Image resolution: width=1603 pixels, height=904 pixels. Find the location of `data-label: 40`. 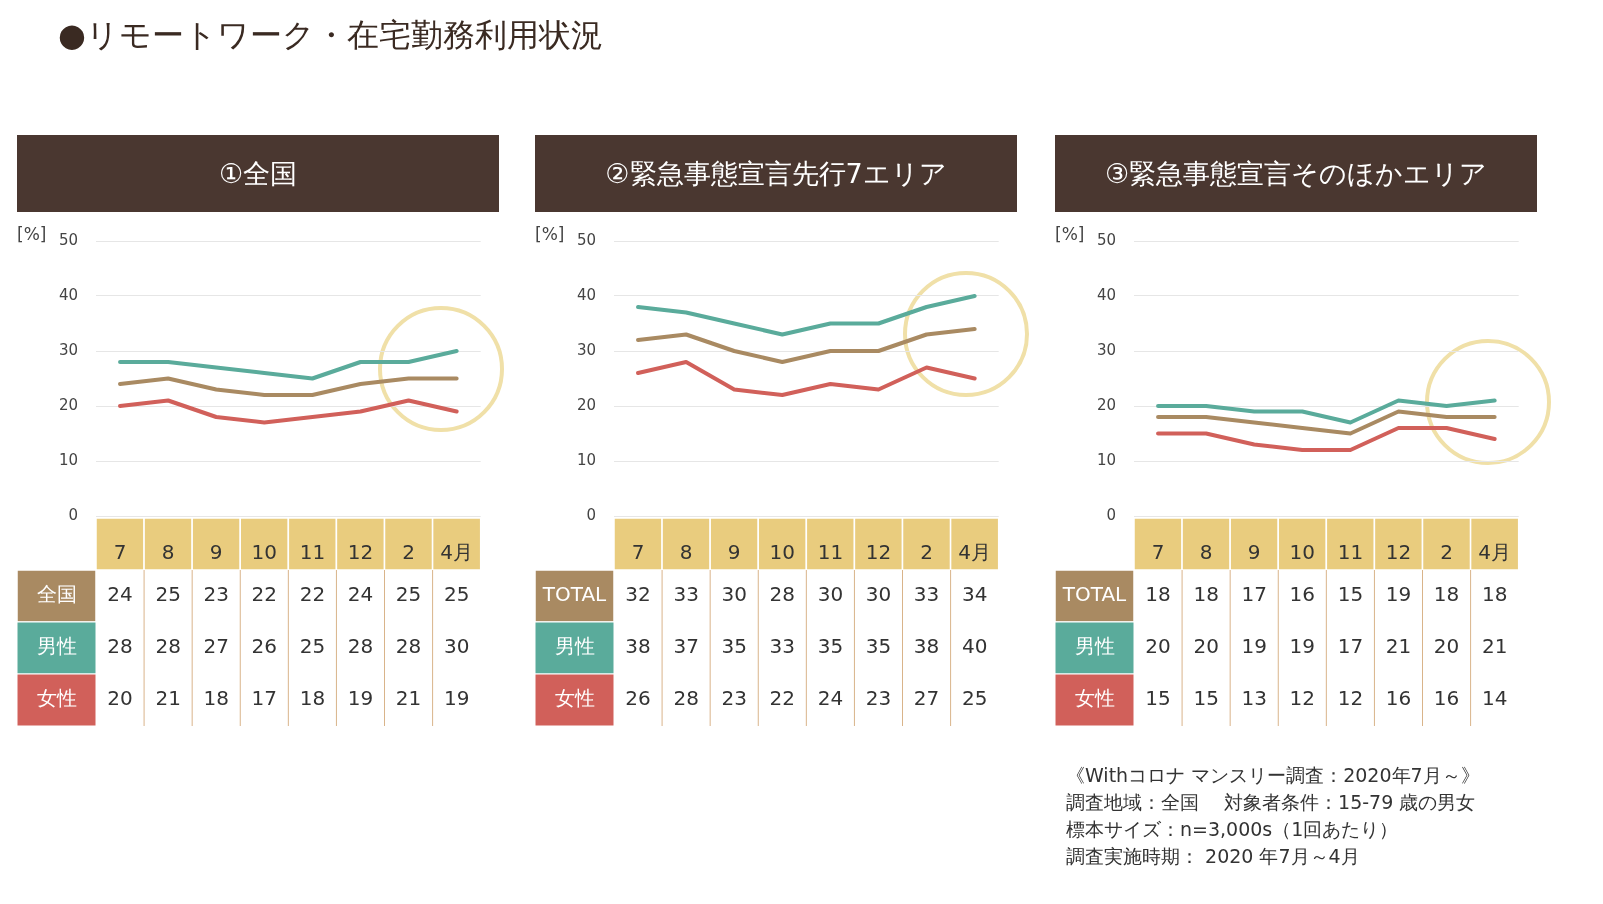

data-label: 40 is located at coordinates (974, 646).